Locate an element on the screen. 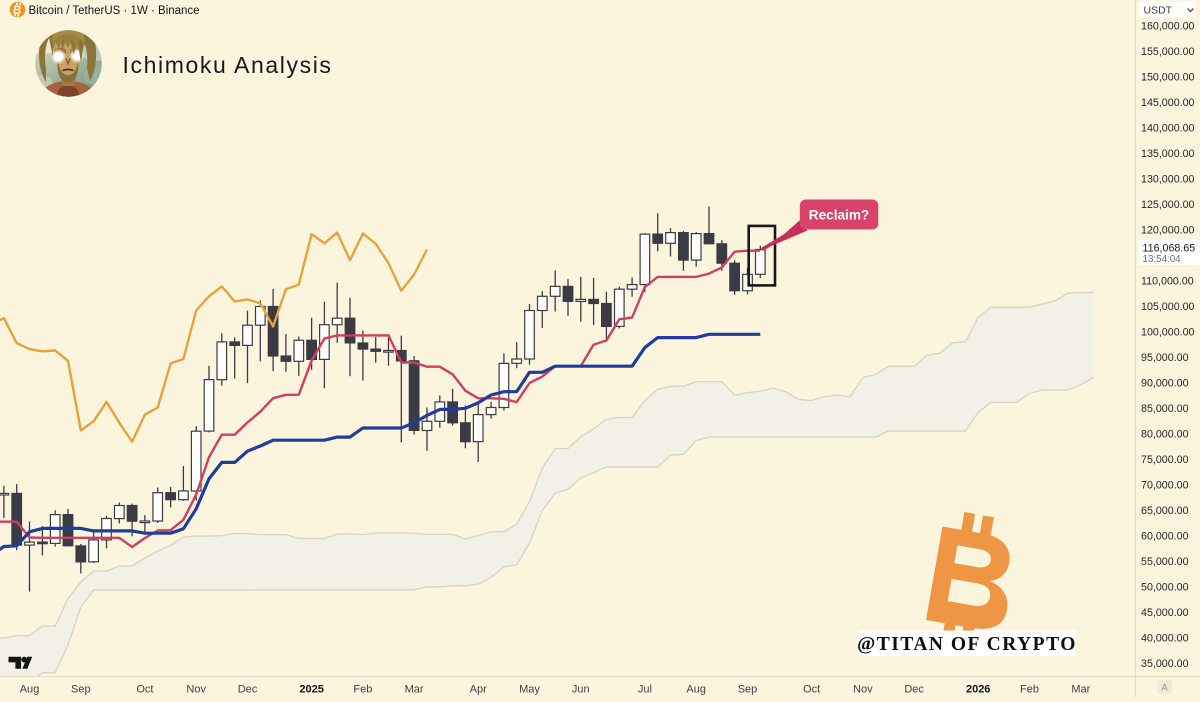  svg-text:Bitcoin / TetherUS · 1W · Bina: Bitcoin / TetherUS · 1W · Binance is located at coordinates (114, 11).